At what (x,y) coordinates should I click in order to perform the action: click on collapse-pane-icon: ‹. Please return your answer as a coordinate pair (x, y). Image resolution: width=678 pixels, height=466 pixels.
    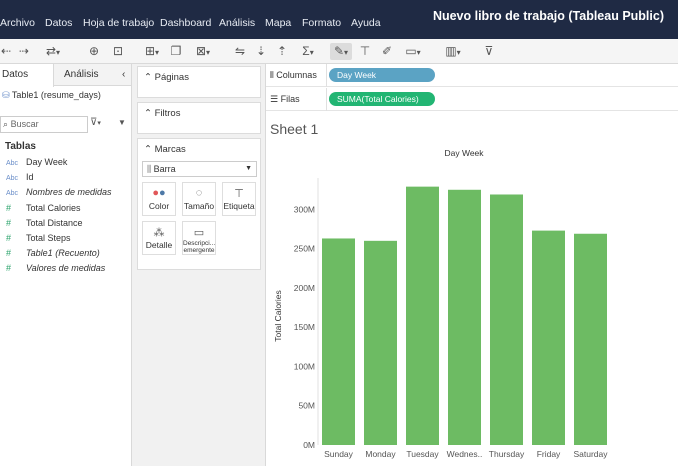
    Looking at the image, I should click on (124, 74).